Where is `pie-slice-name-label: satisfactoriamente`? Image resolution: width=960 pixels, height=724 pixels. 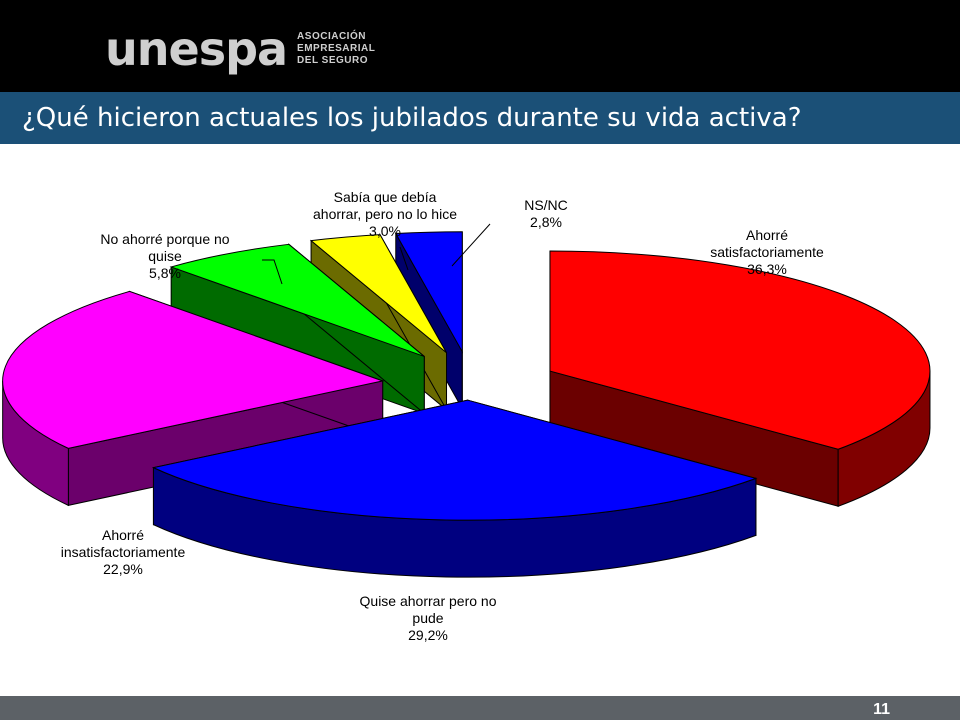
pie-slice-name-label: satisfactoriamente is located at coordinates (767, 252).